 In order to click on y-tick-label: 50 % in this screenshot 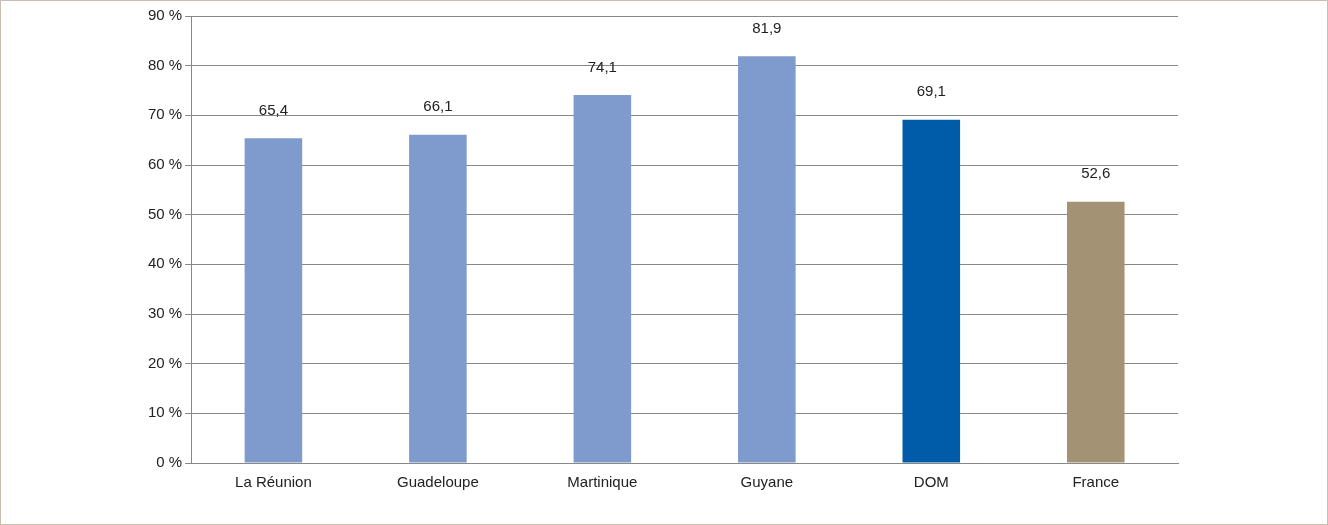, I will do `click(165, 213)`.